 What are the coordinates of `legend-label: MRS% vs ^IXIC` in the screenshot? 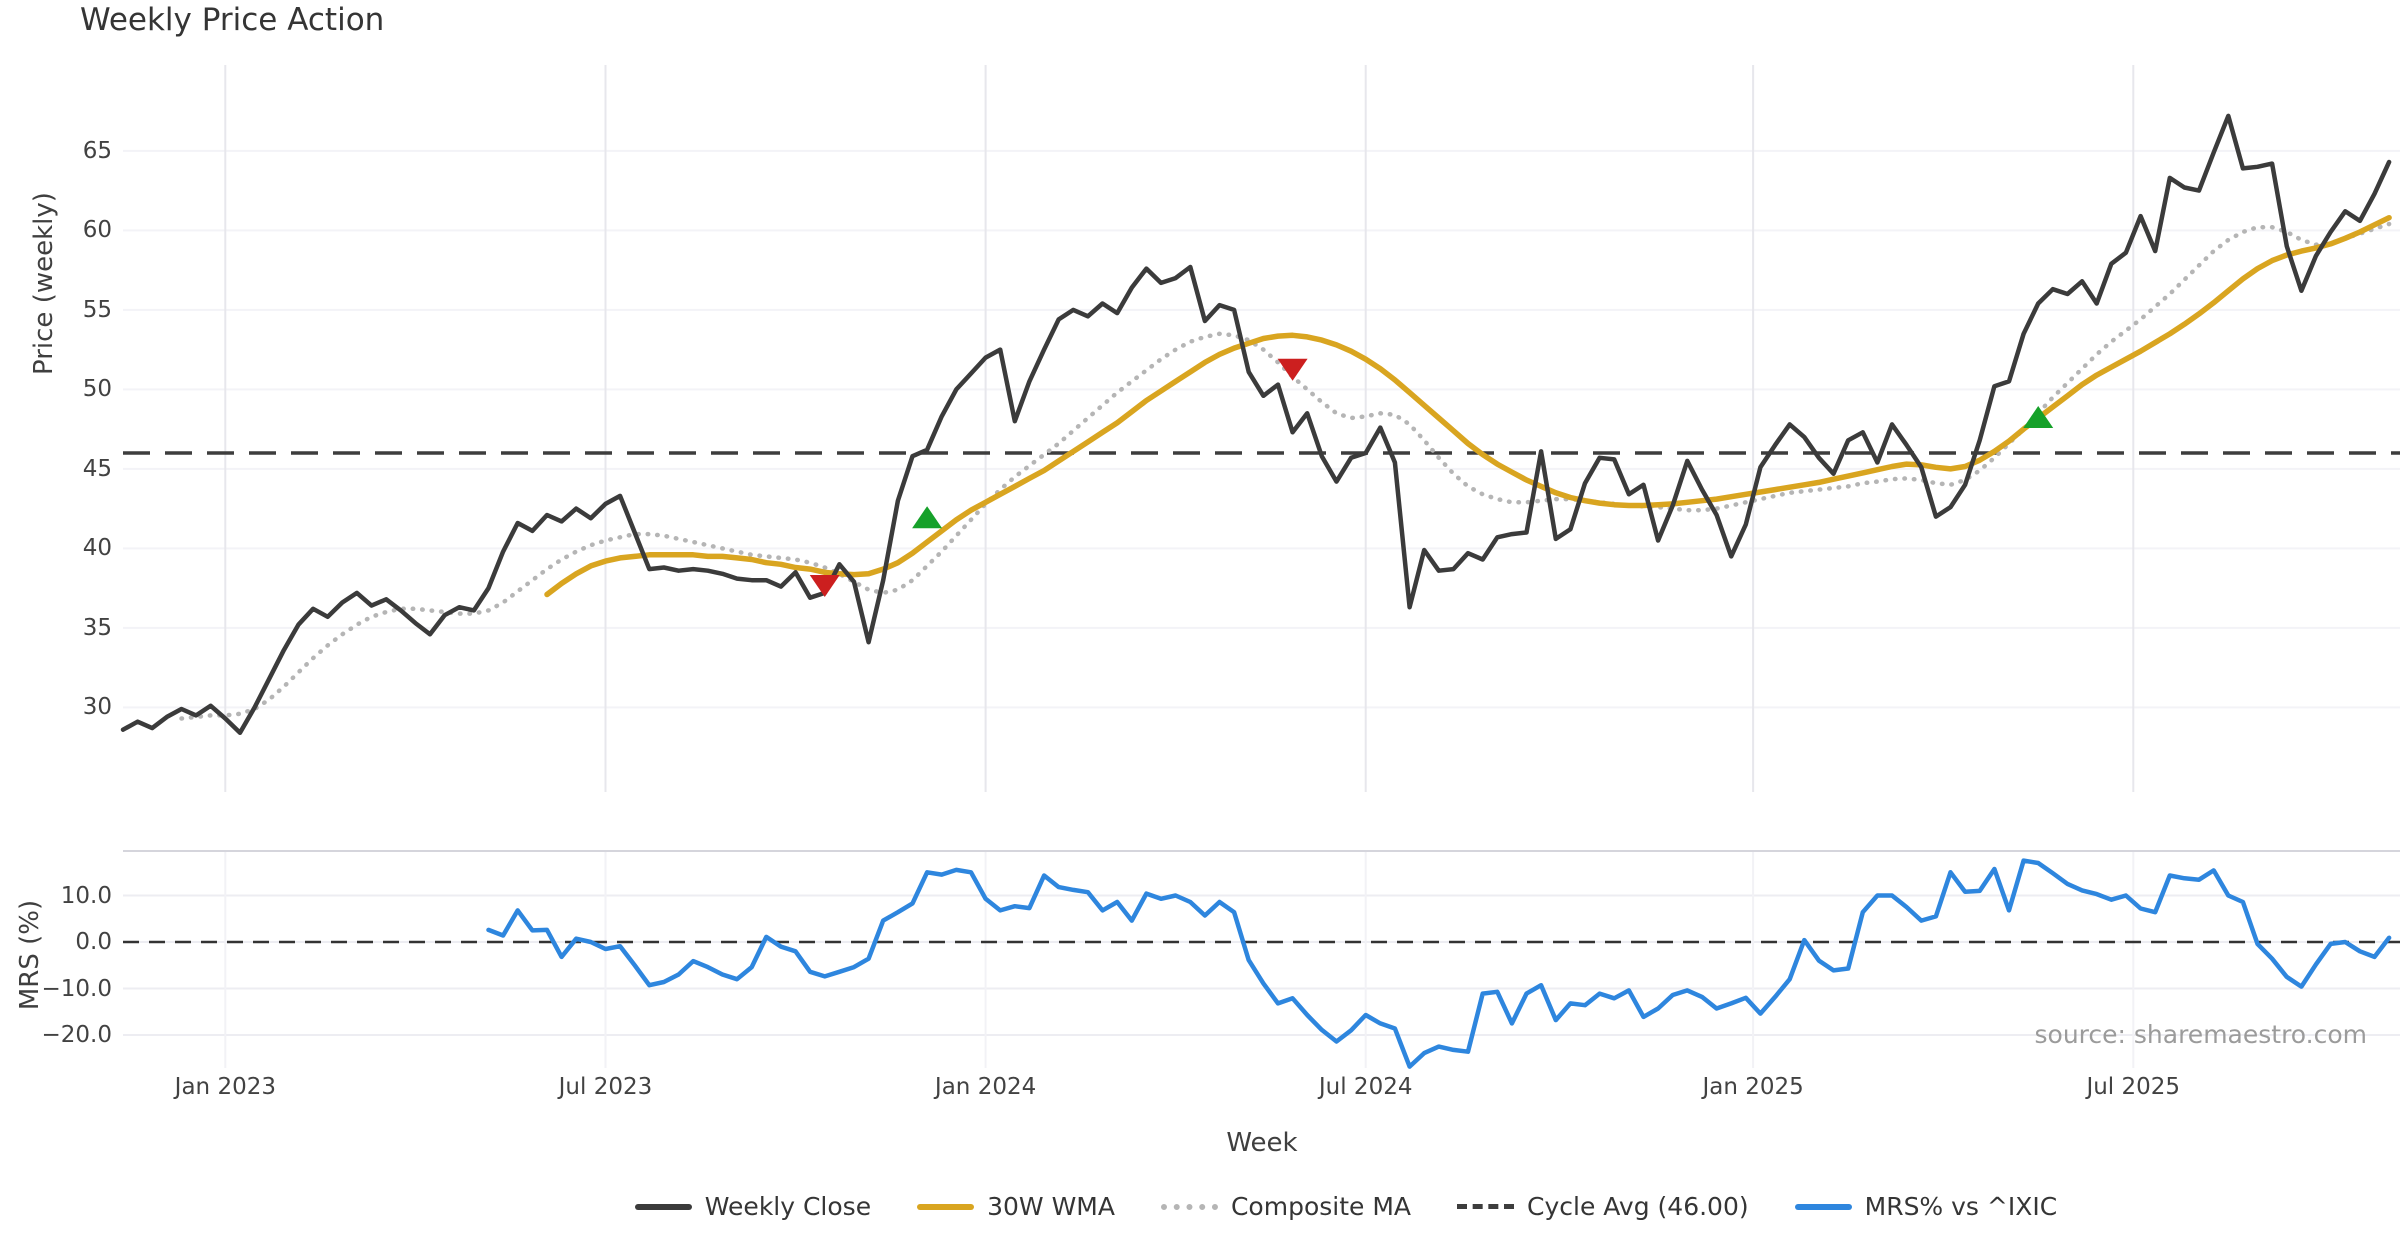 It's located at (1961, 1206).